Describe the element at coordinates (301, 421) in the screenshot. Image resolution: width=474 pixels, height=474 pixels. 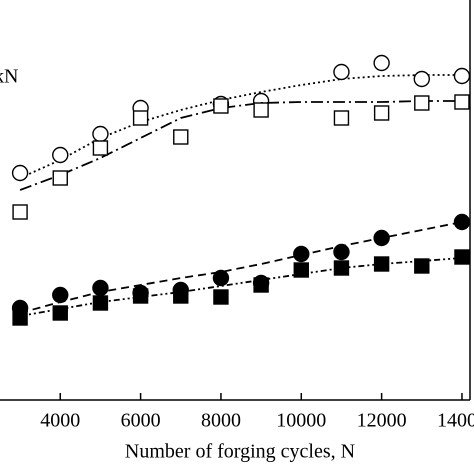
I see `x-tick-label: 10000` at that location.